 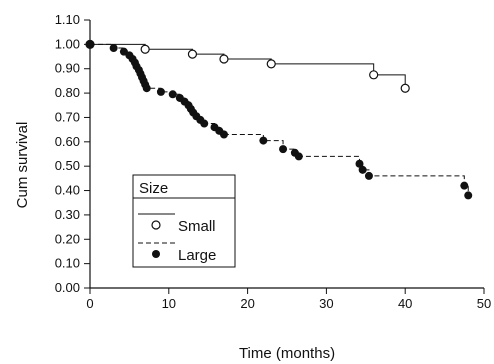 What do you see at coordinates (67, 238) in the screenshot?
I see `y-tick-label: 0.20` at bounding box center [67, 238].